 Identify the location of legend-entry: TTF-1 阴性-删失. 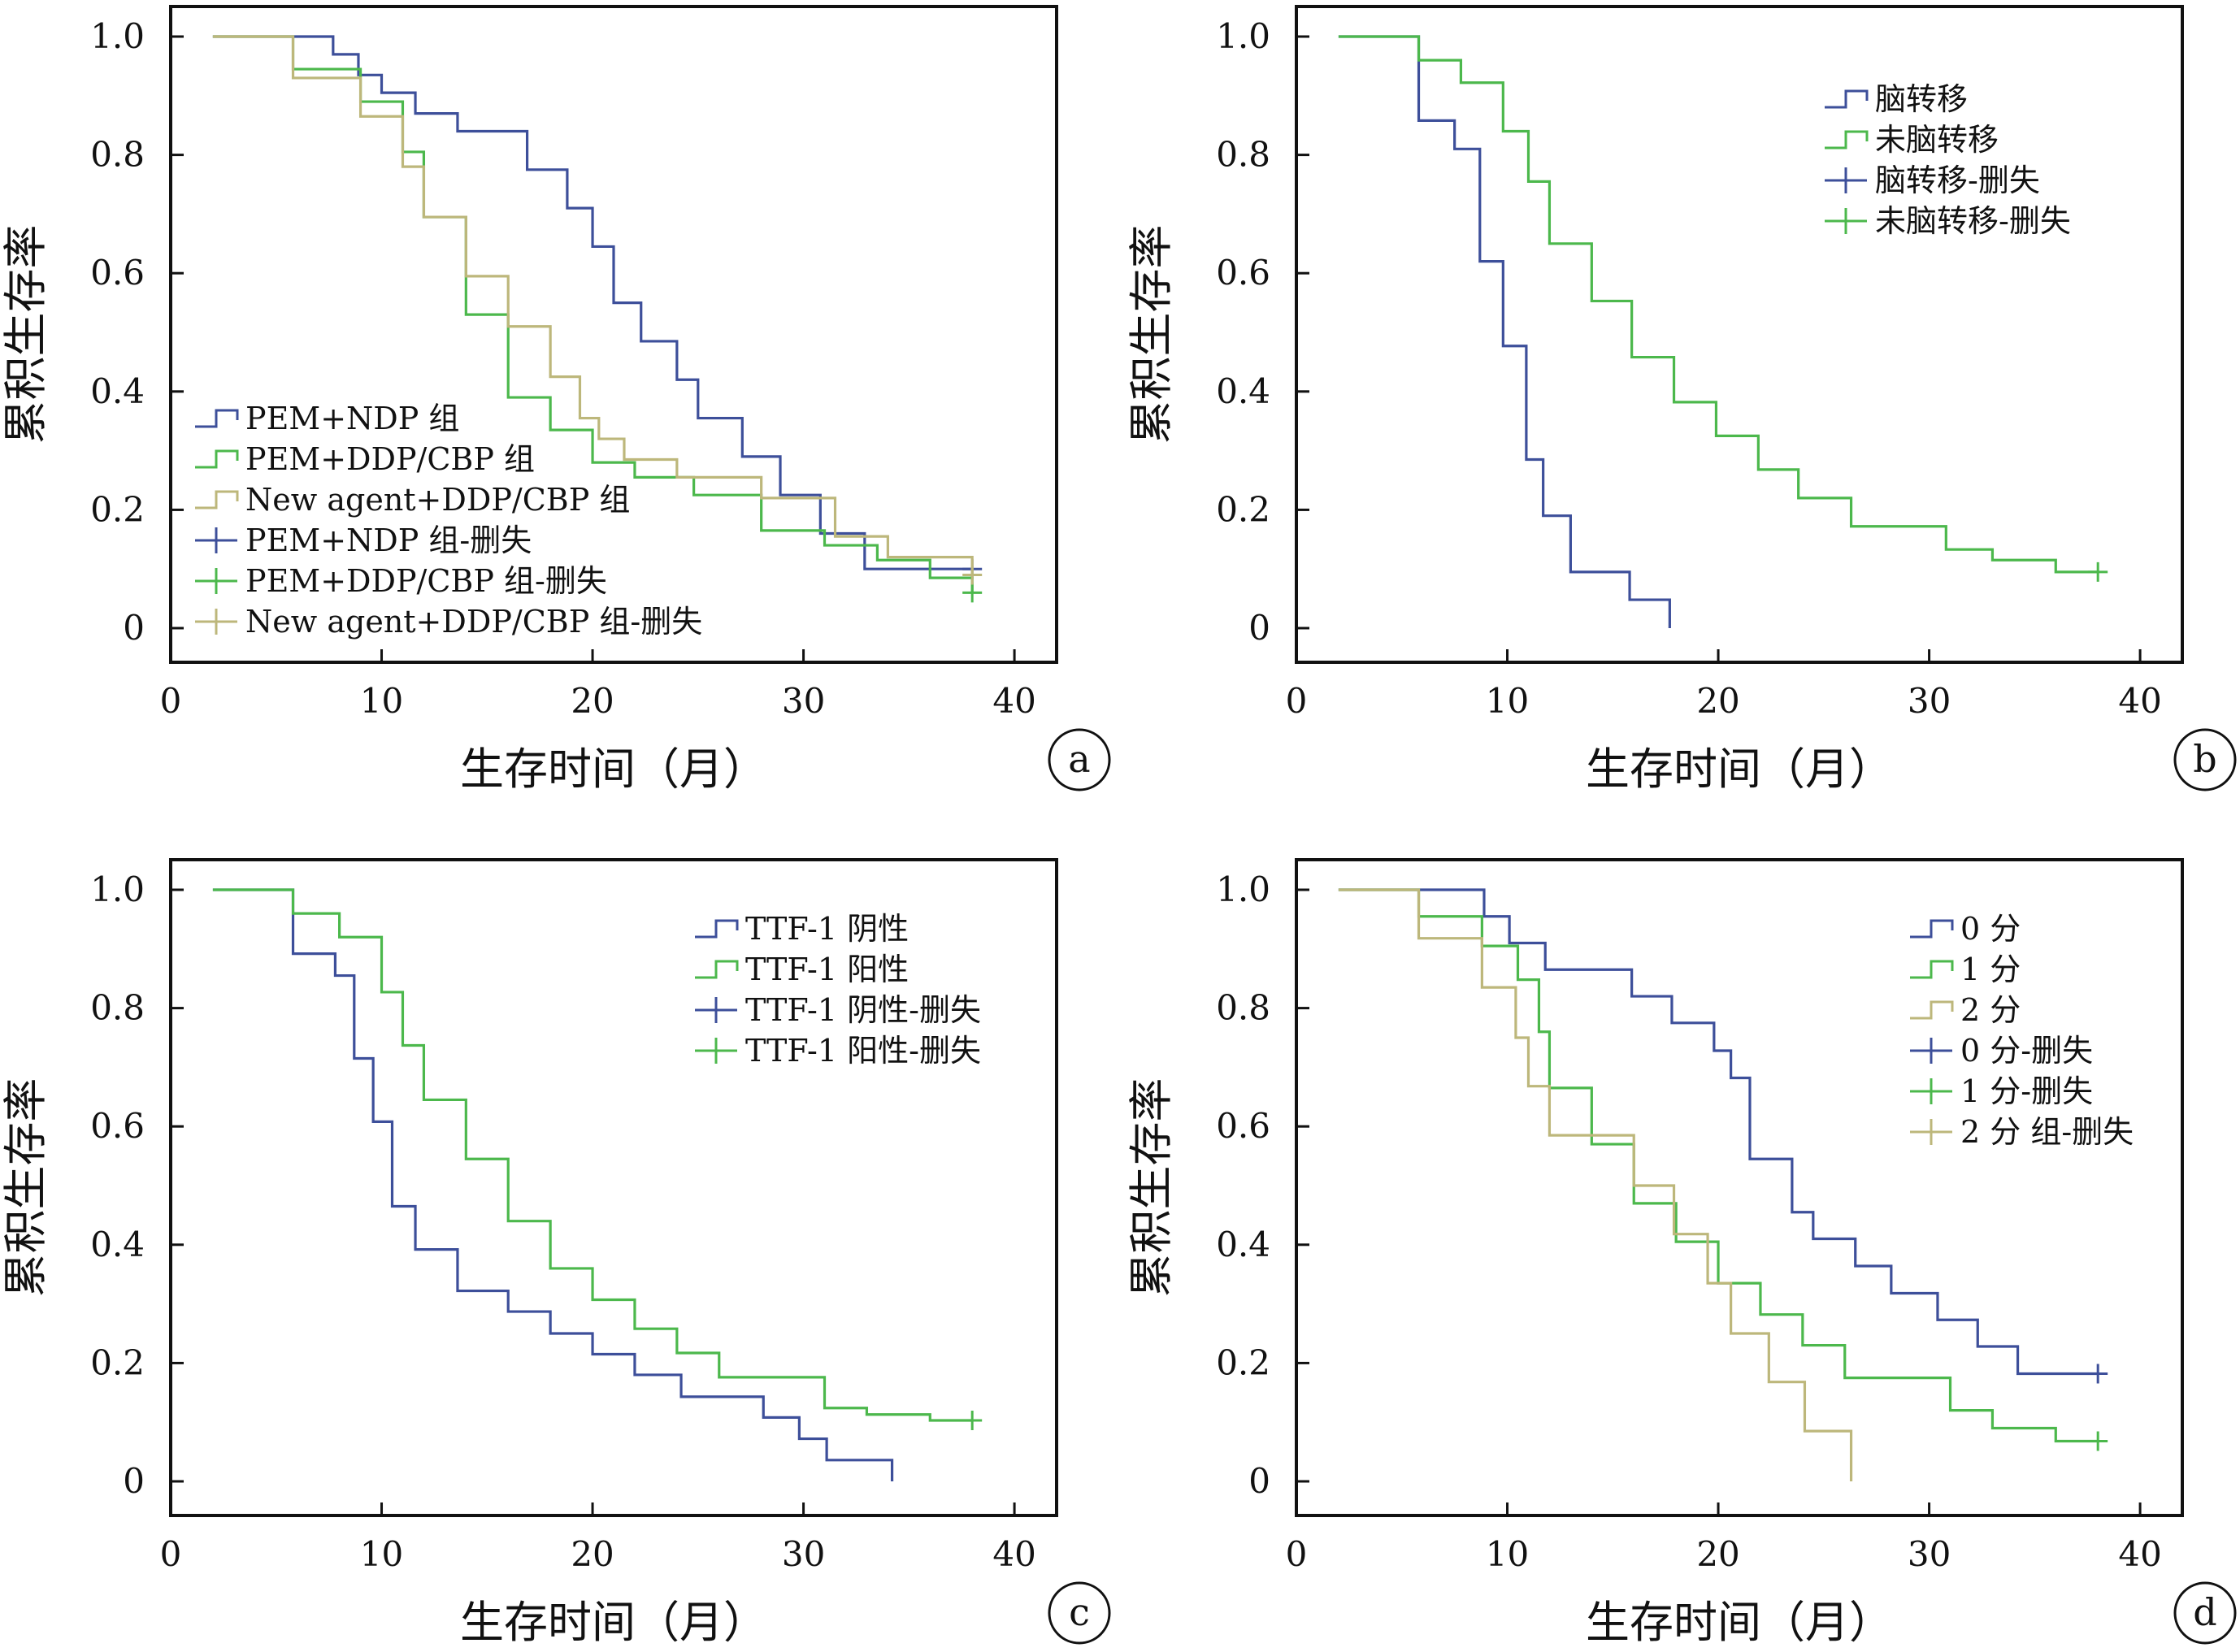
(863, 1010).